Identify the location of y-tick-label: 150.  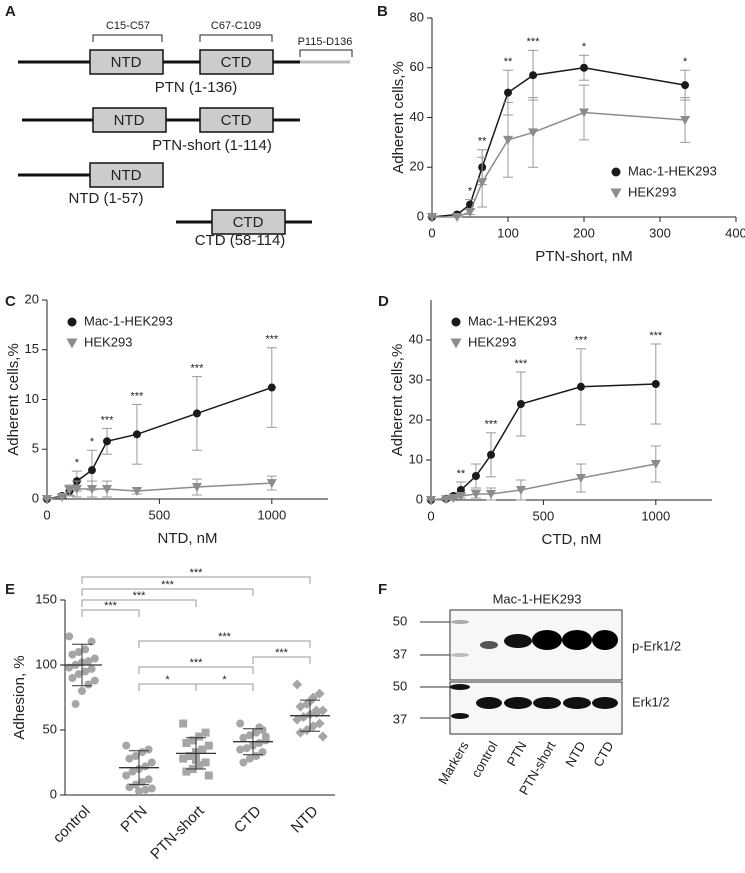
(46, 598).